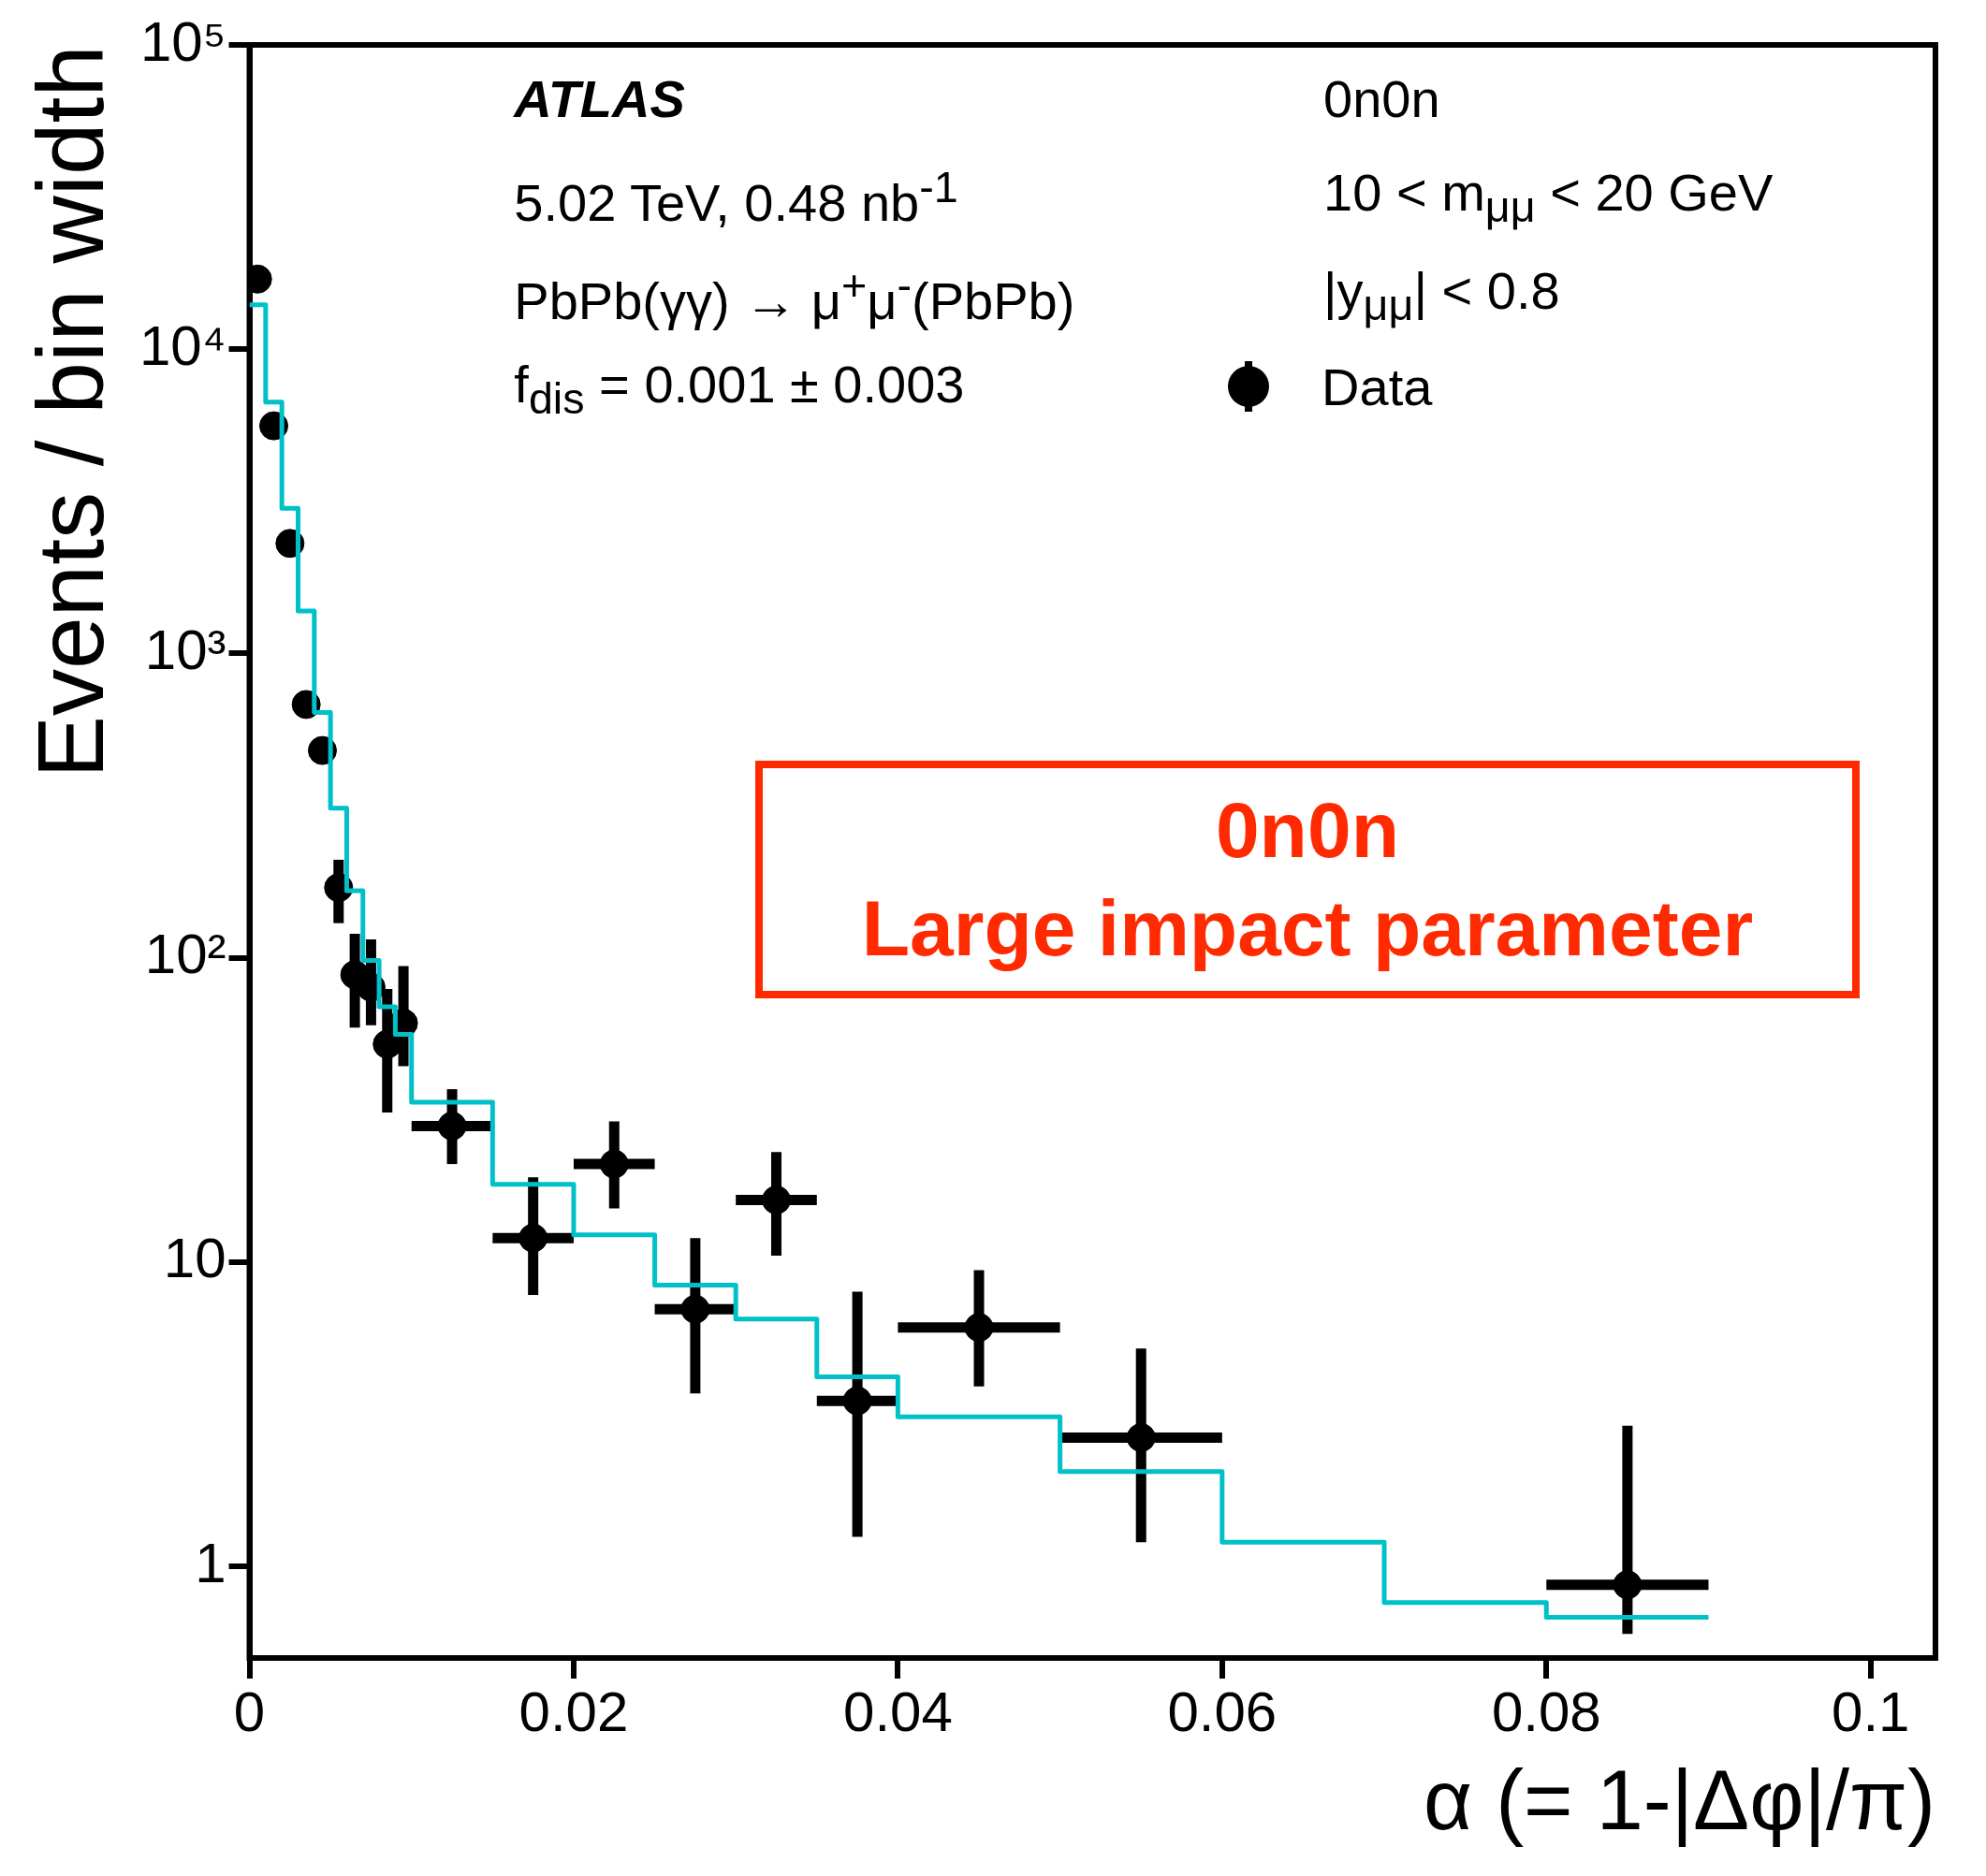 The width and height of the screenshot is (1986, 1876). Describe the element at coordinates (70, 411) in the screenshot. I see `y-axis-title: Events / bin width` at that location.